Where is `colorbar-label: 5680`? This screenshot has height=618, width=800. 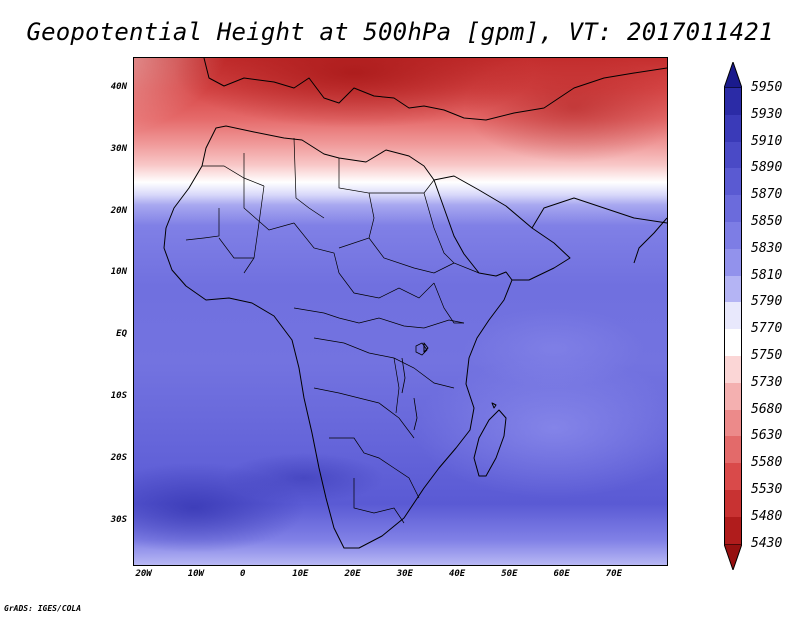
colorbar-label: 5680 is located at coordinates (767, 409).